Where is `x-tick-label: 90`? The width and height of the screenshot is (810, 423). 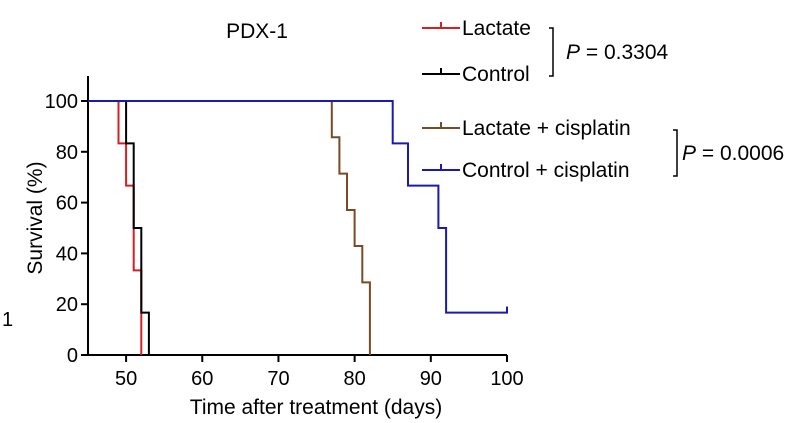 x-tick-label: 90 is located at coordinates (431, 379).